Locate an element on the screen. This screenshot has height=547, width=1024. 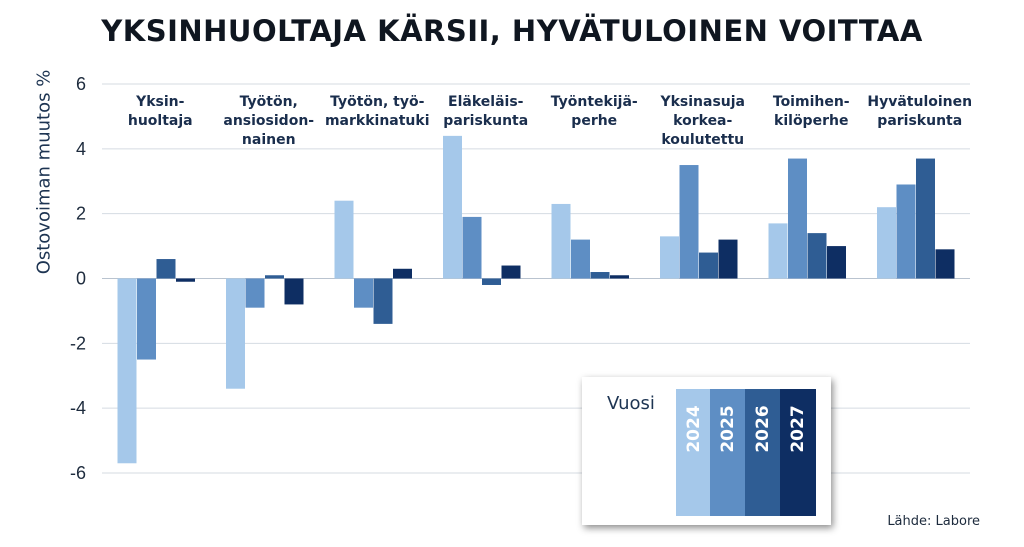
category-label: Työtön, ansiosidon-nainen is located at coordinates (268, 121).